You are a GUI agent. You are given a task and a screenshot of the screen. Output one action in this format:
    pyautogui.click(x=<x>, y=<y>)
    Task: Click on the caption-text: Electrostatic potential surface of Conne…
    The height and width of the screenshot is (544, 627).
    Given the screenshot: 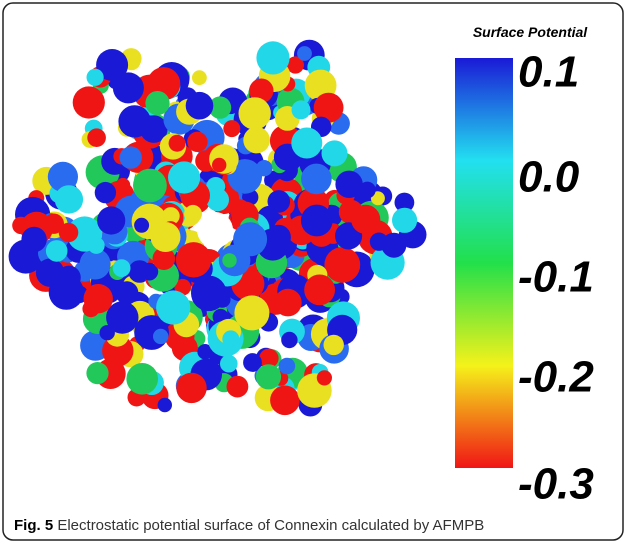 What is the action you would take?
    pyautogui.click(x=270, y=525)
    